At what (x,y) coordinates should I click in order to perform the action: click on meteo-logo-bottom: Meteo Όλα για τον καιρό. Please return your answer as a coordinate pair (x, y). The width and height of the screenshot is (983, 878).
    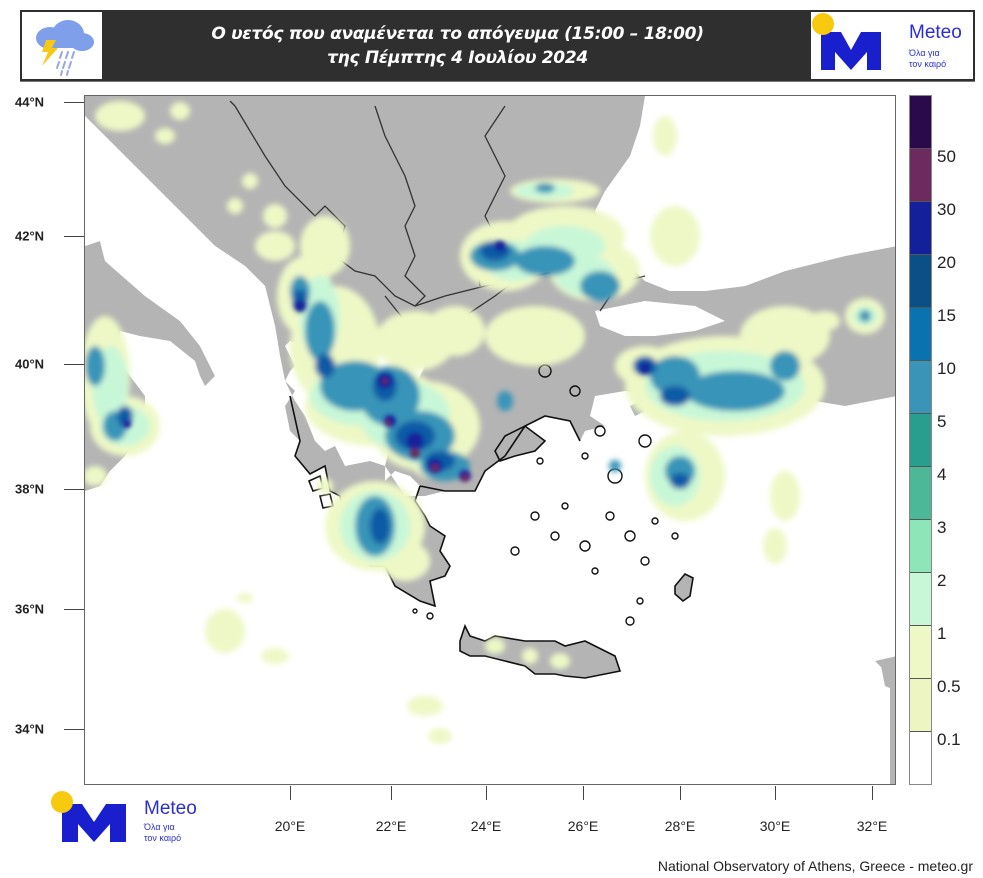
    Looking at the image, I should click on (133, 820).